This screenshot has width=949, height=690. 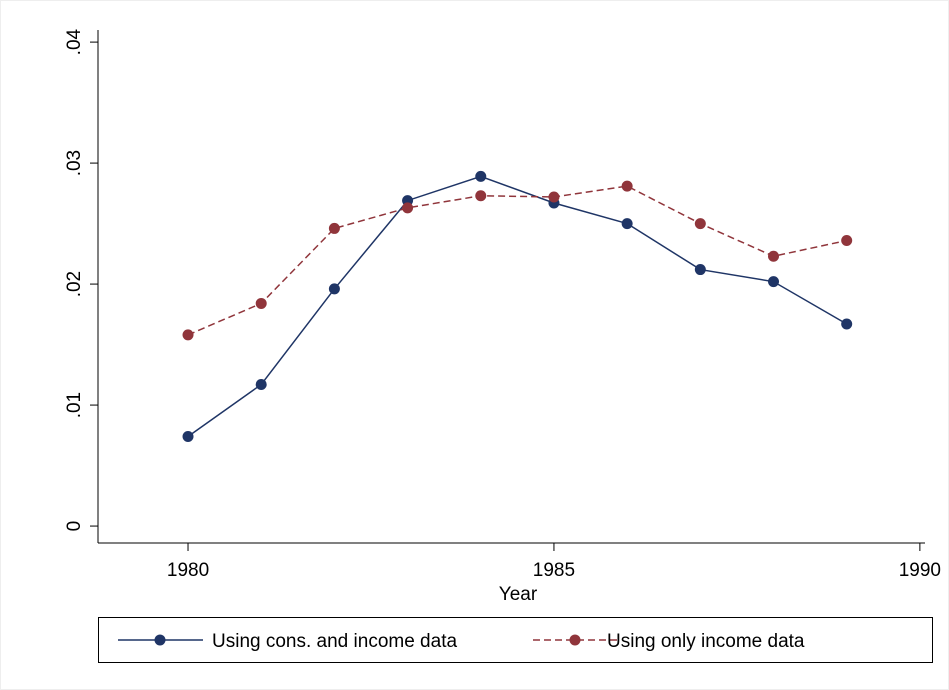 What do you see at coordinates (334, 641) in the screenshot?
I see `legend-label: Using cons. and income data` at bounding box center [334, 641].